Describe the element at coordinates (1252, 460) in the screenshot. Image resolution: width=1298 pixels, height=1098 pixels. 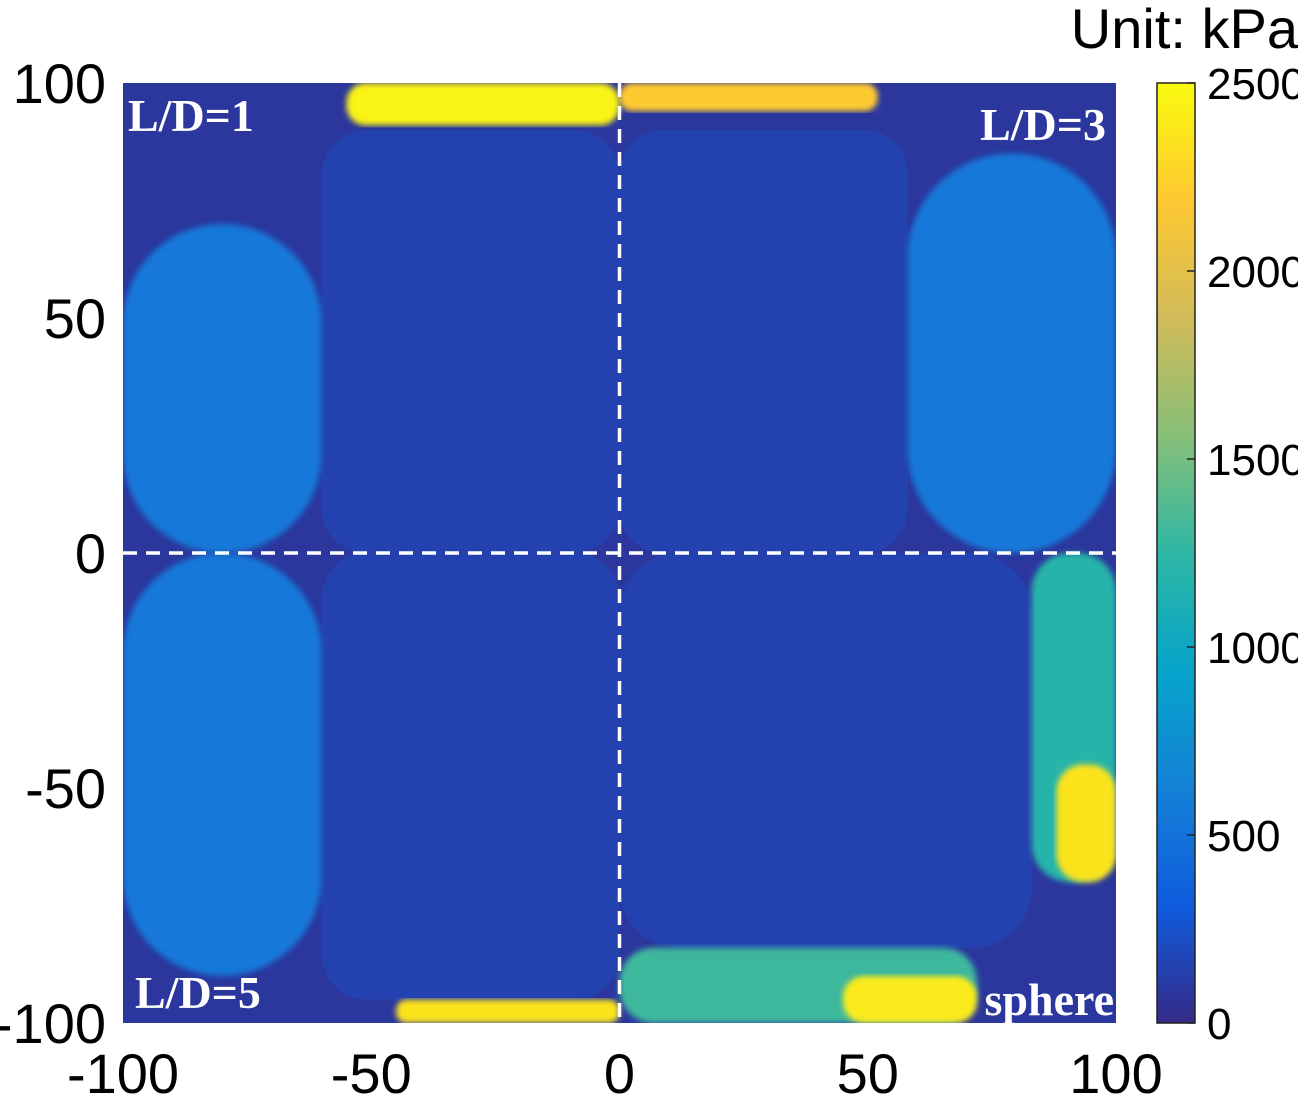
I see `colorbar-tick-label: 1500` at that location.